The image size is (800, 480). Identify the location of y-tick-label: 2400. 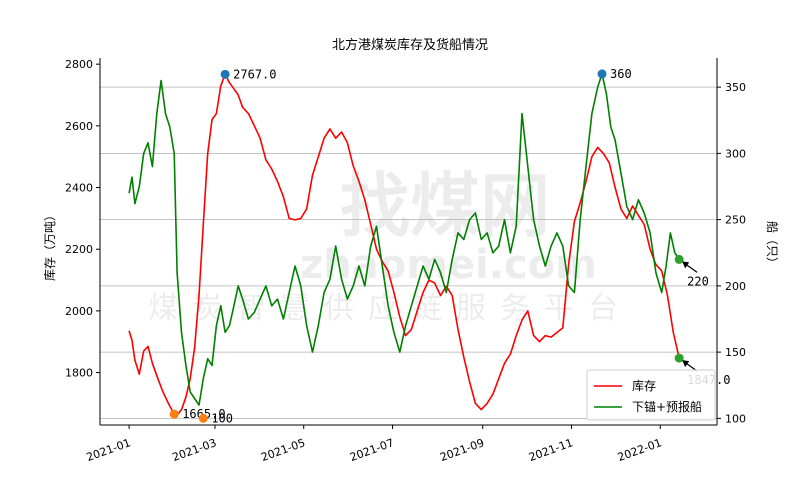
(79, 188).